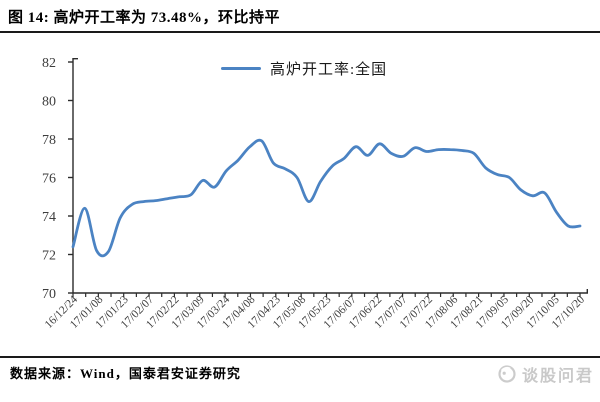  I want to click on y-tick-label: 74, so click(49, 217).